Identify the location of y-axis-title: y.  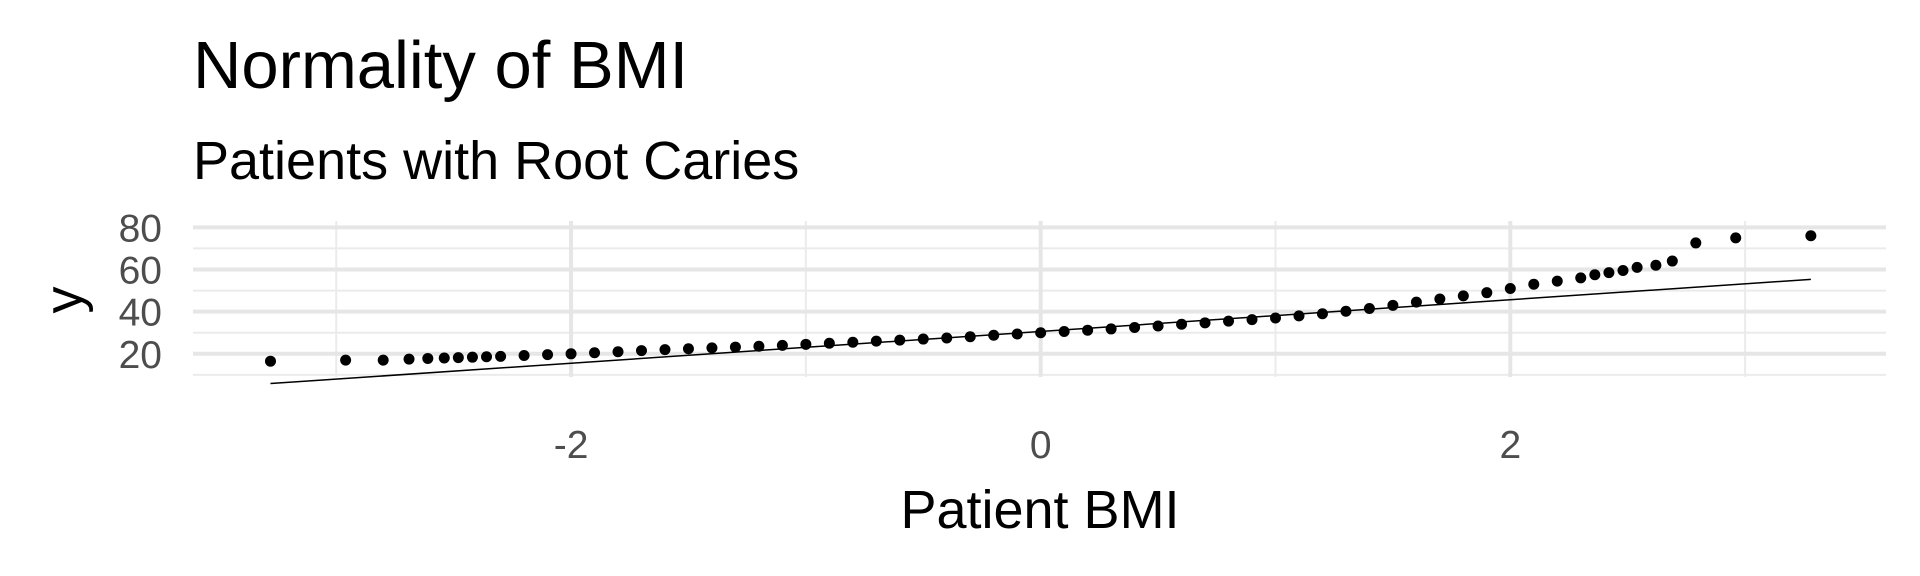
(64, 300).